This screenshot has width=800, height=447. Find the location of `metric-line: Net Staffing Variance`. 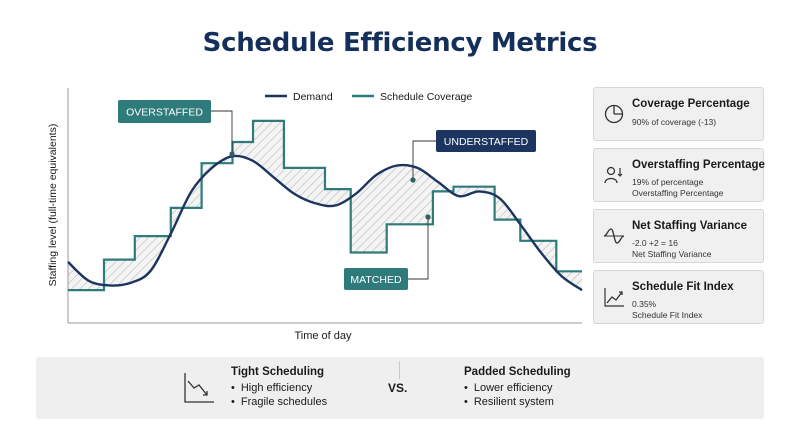

metric-line: Net Staffing Variance is located at coordinates (672, 254).